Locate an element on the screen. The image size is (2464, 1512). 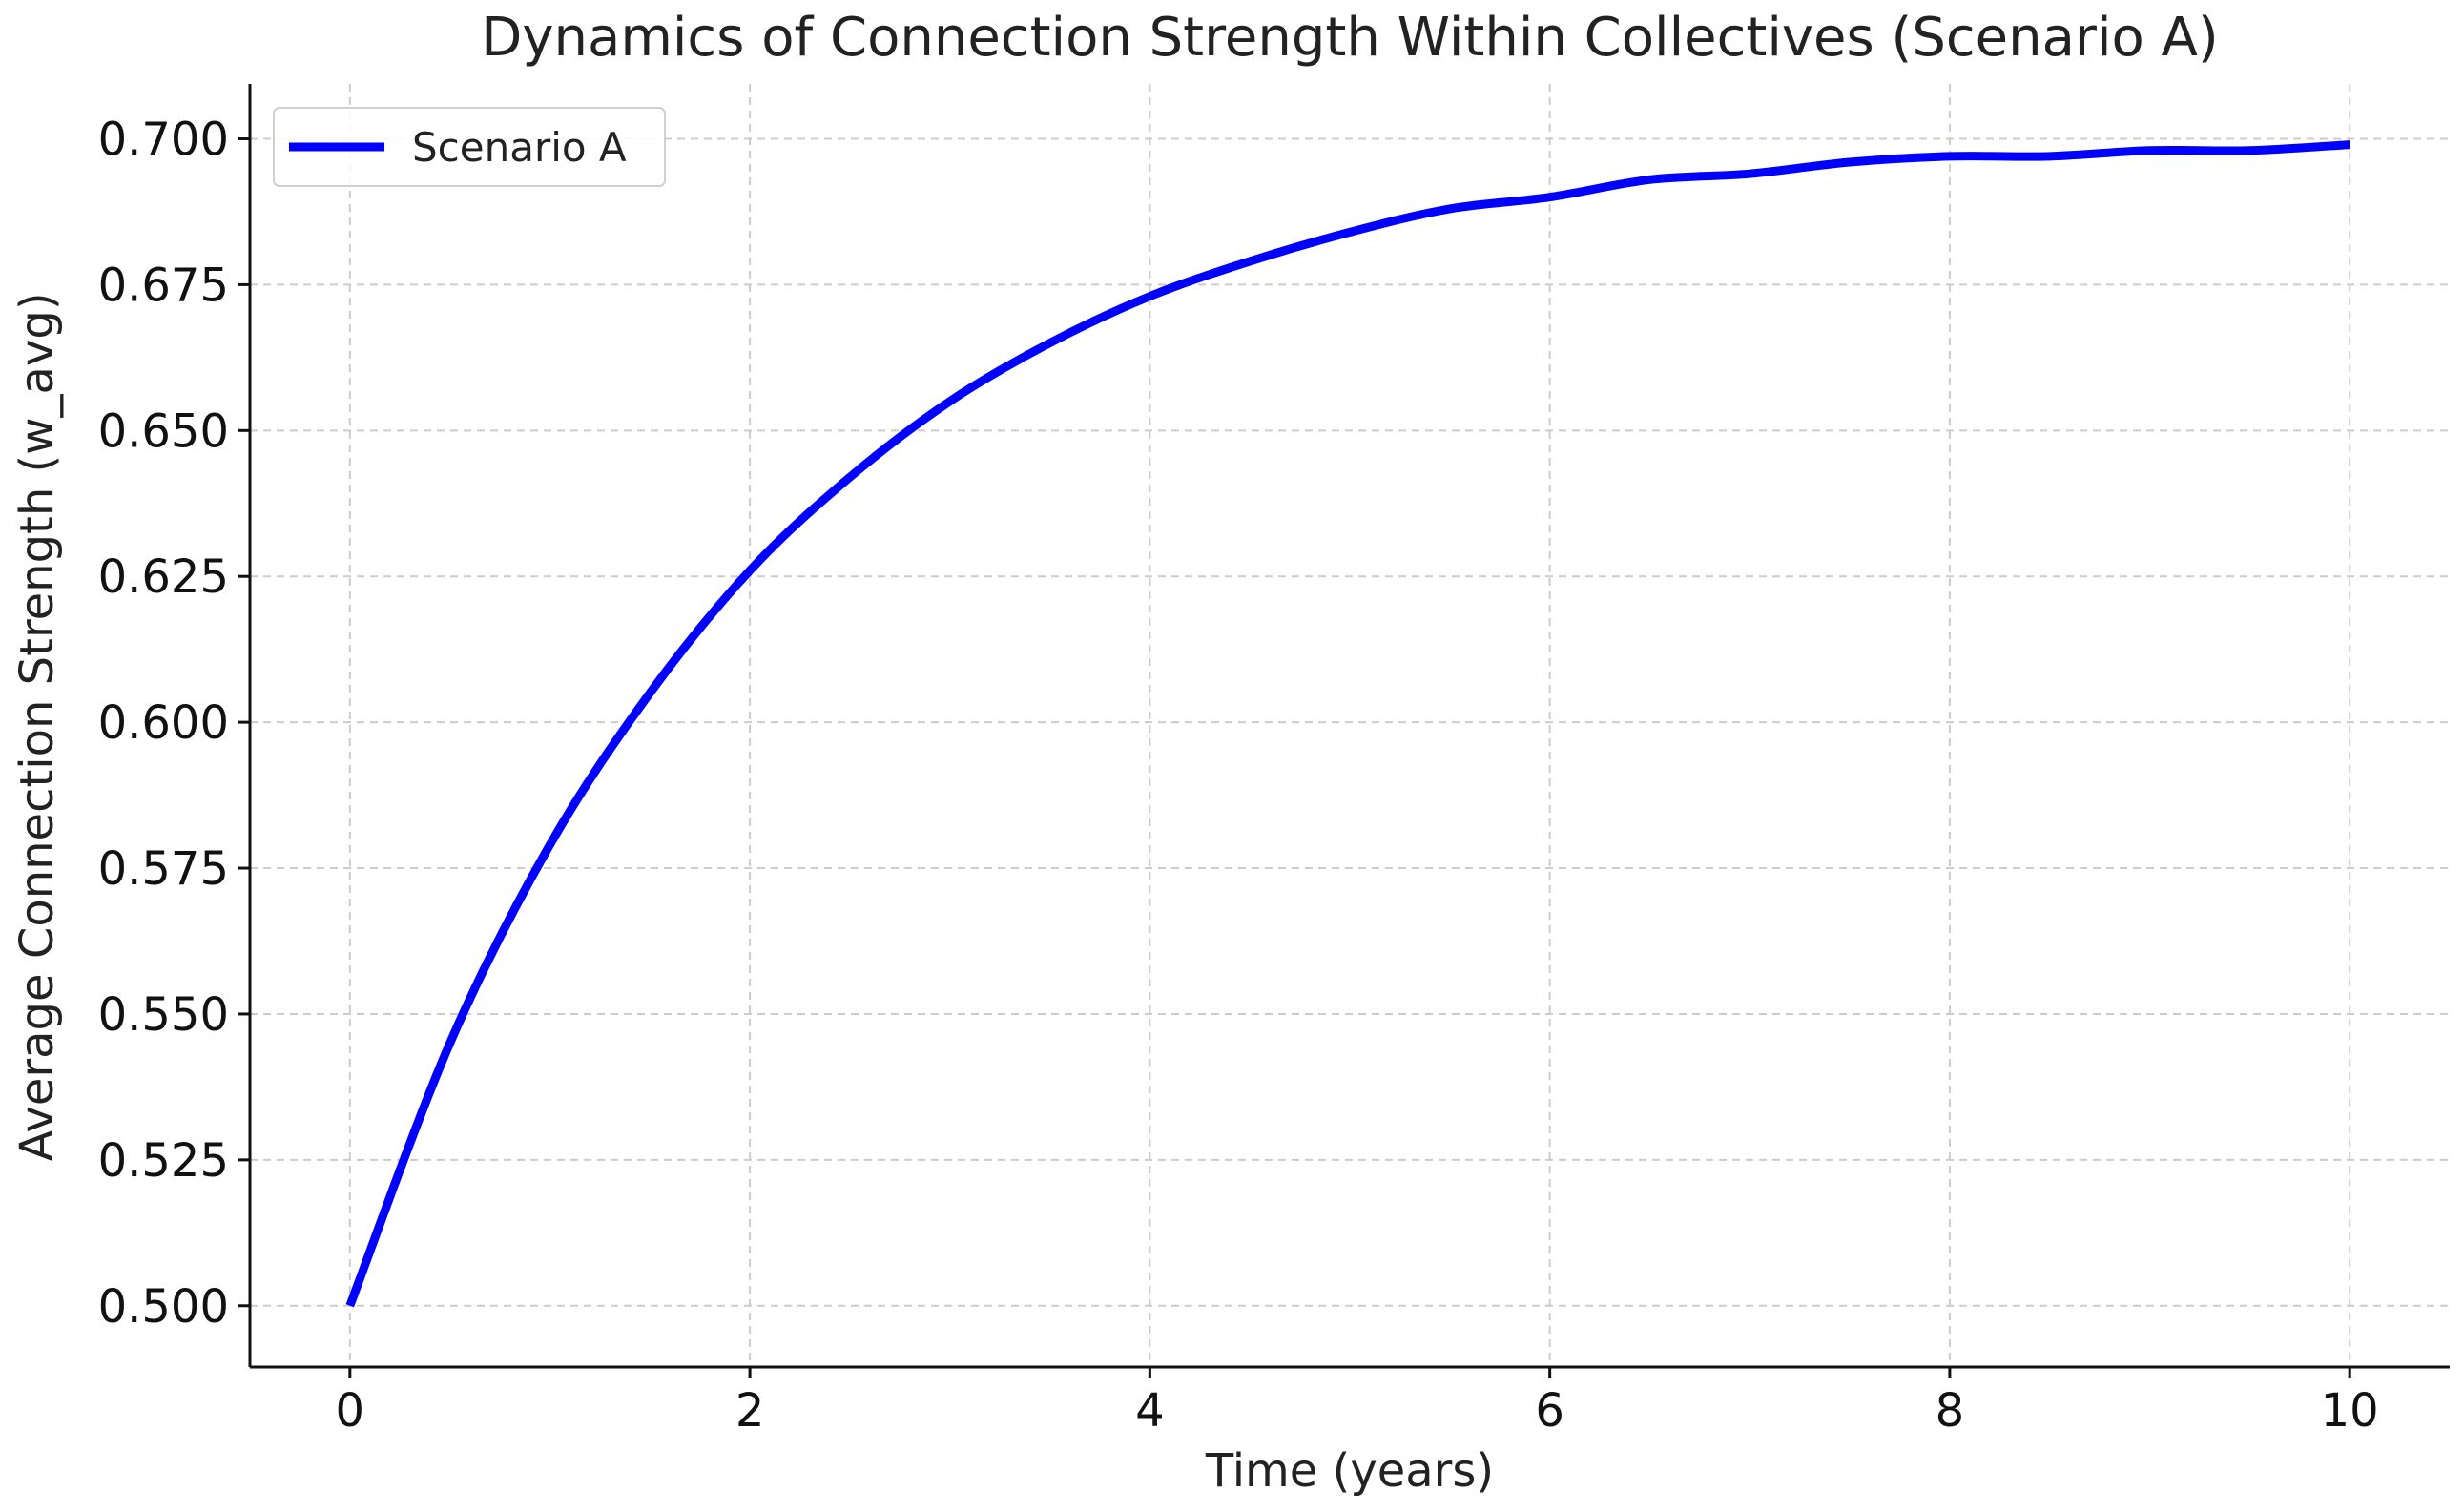
y-tick-label-2: 0.550 is located at coordinates (163, 1015).